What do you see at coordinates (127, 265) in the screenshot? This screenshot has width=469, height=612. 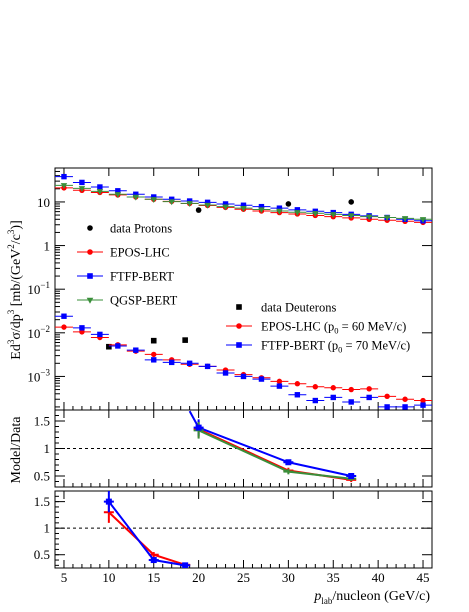 I see `legend-protons: data Protons EPOS-LHC FTFP-BERT QGSP-BERT` at bounding box center [127, 265].